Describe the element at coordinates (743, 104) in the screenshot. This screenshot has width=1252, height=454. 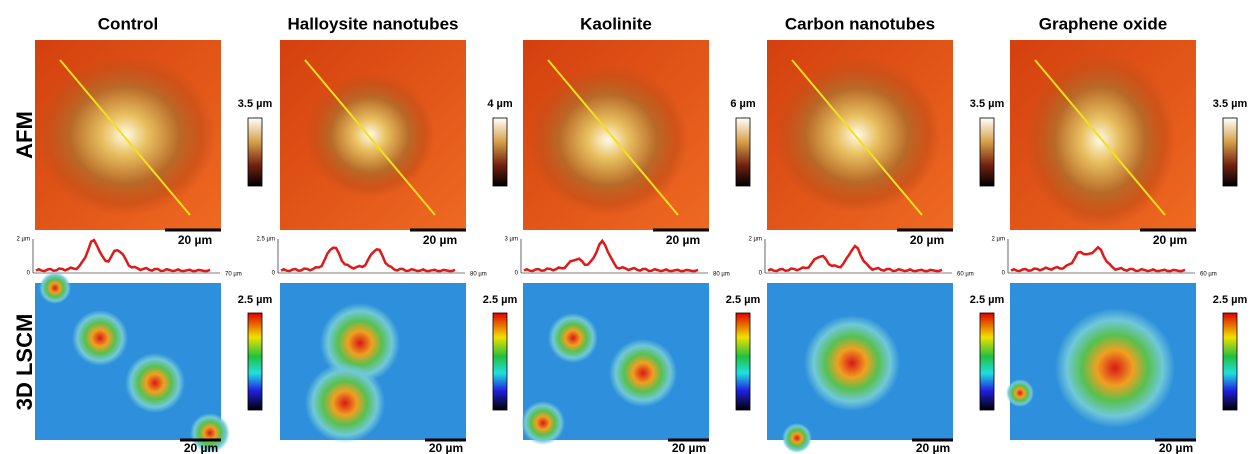
I see `afm-colorbar-label: 6 µm` at that location.